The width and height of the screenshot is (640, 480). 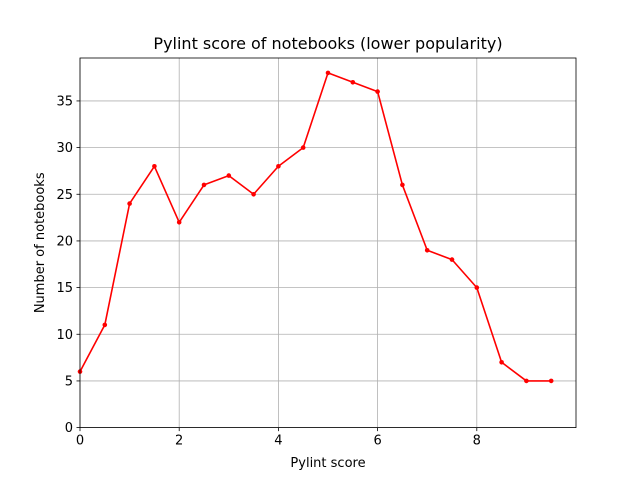 I want to click on x-tick-label: 6, so click(x=377, y=441).